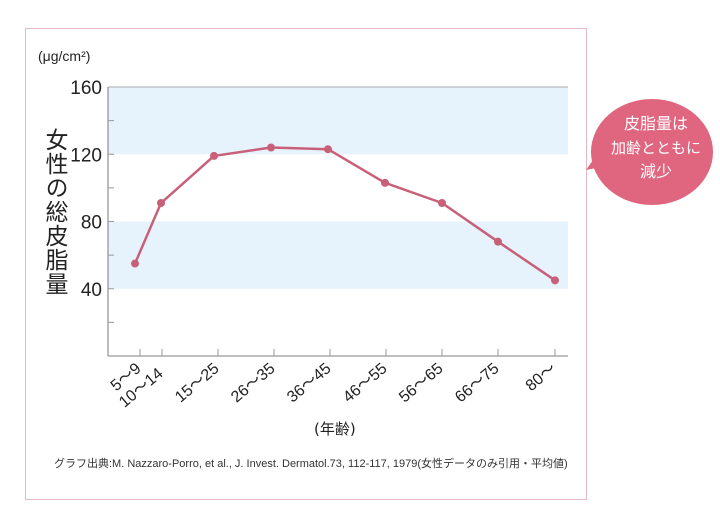 The image size is (720, 514). What do you see at coordinates (365, 383) in the screenshot?
I see `x-tick-label: 46〜55` at bounding box center [365, 383].